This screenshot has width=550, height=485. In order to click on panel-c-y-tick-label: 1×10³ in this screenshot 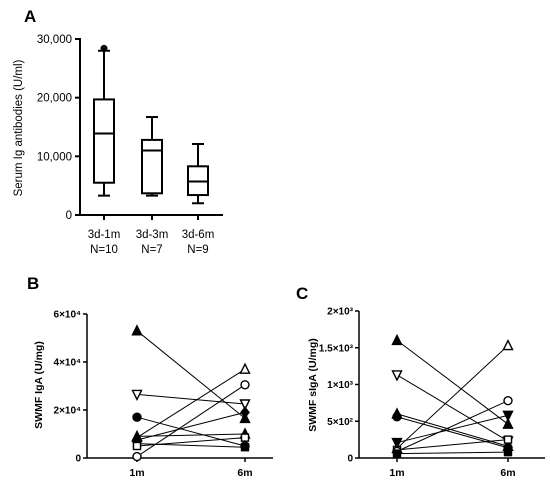, I will do `click(340, 385)`.